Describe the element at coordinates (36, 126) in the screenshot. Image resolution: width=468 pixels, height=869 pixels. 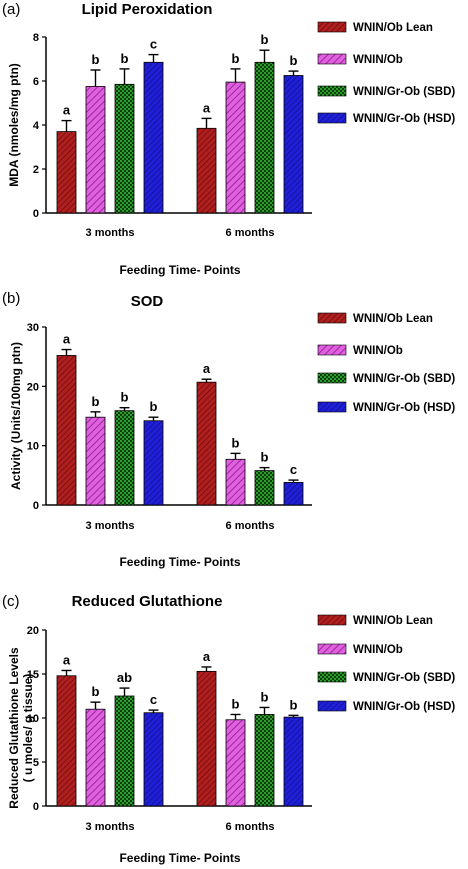
I see `y-tick-label: 4` at that location.